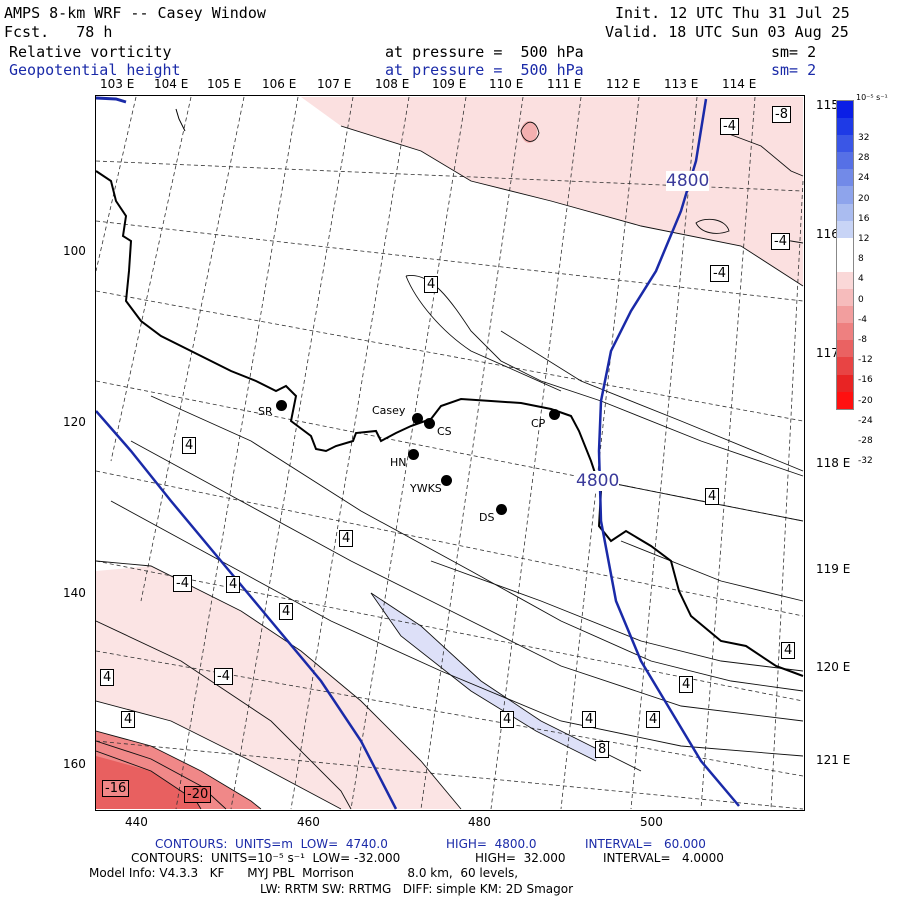 This screenshot has width=900, height=900. What do you see at coordinates (117, 84) in the screenshot?
I see `lon-label: 103 E` at bounding box center [117, 84].